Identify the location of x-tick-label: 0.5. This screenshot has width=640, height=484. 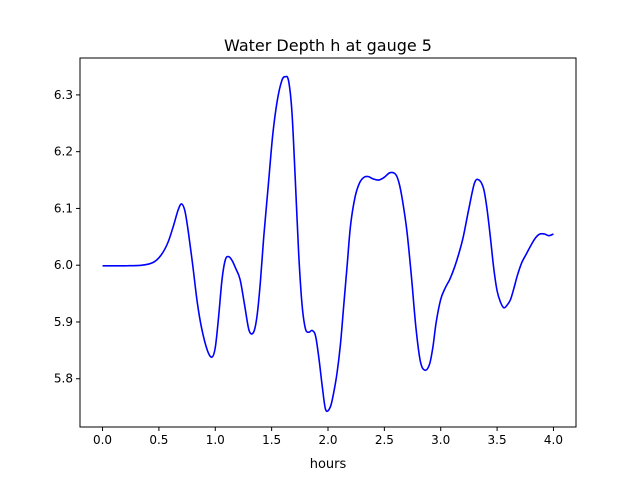
(158, 440).